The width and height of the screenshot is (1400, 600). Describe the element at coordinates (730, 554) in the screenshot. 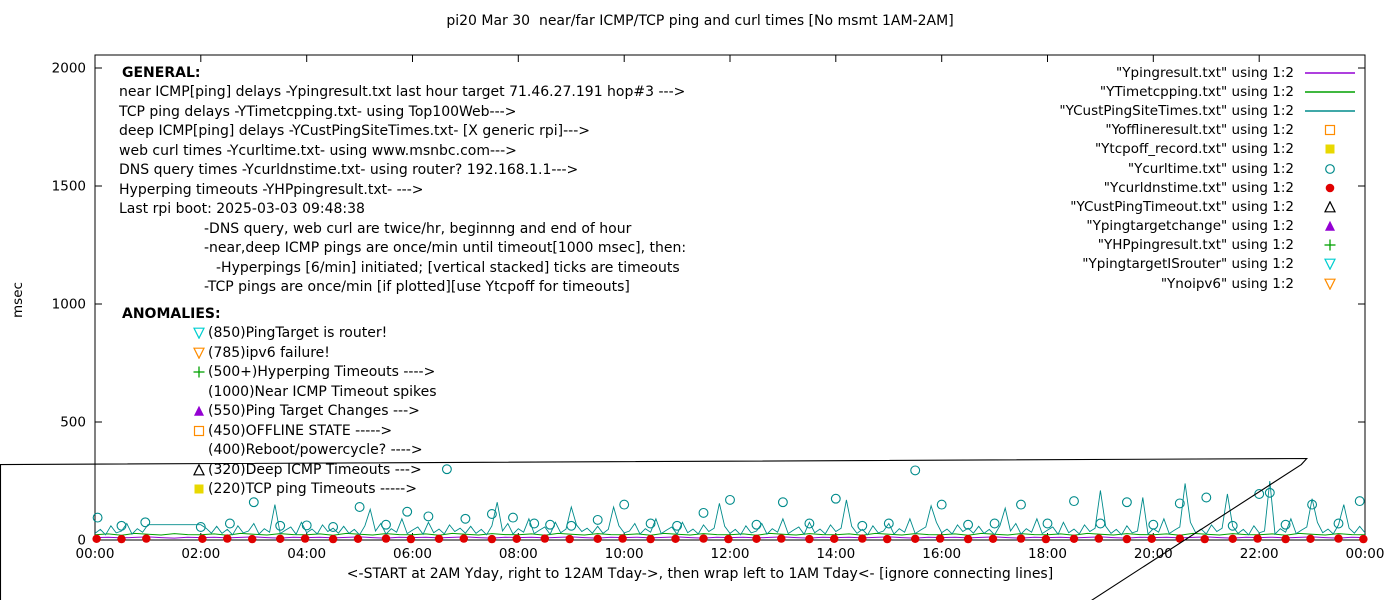

I see `x-tick-label: 12:00` at that location.